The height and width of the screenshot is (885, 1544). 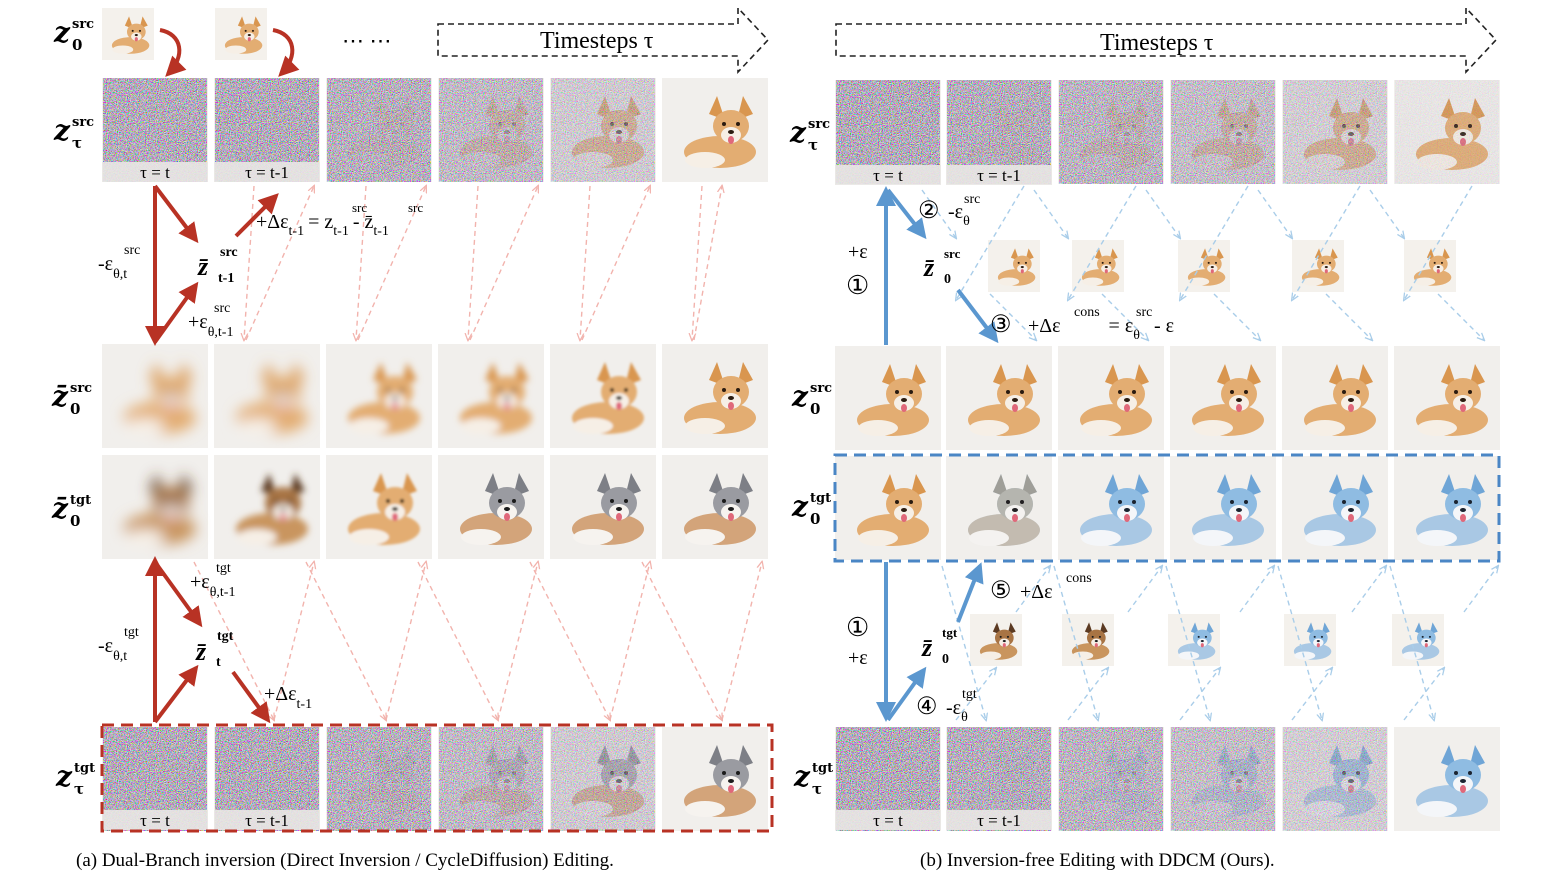 I want to click on svg-text:+Δεt-1= zt-1- z̄t-1: +Δεt-1 = zt-1- z̄t-1, so click(x=322, y=225).